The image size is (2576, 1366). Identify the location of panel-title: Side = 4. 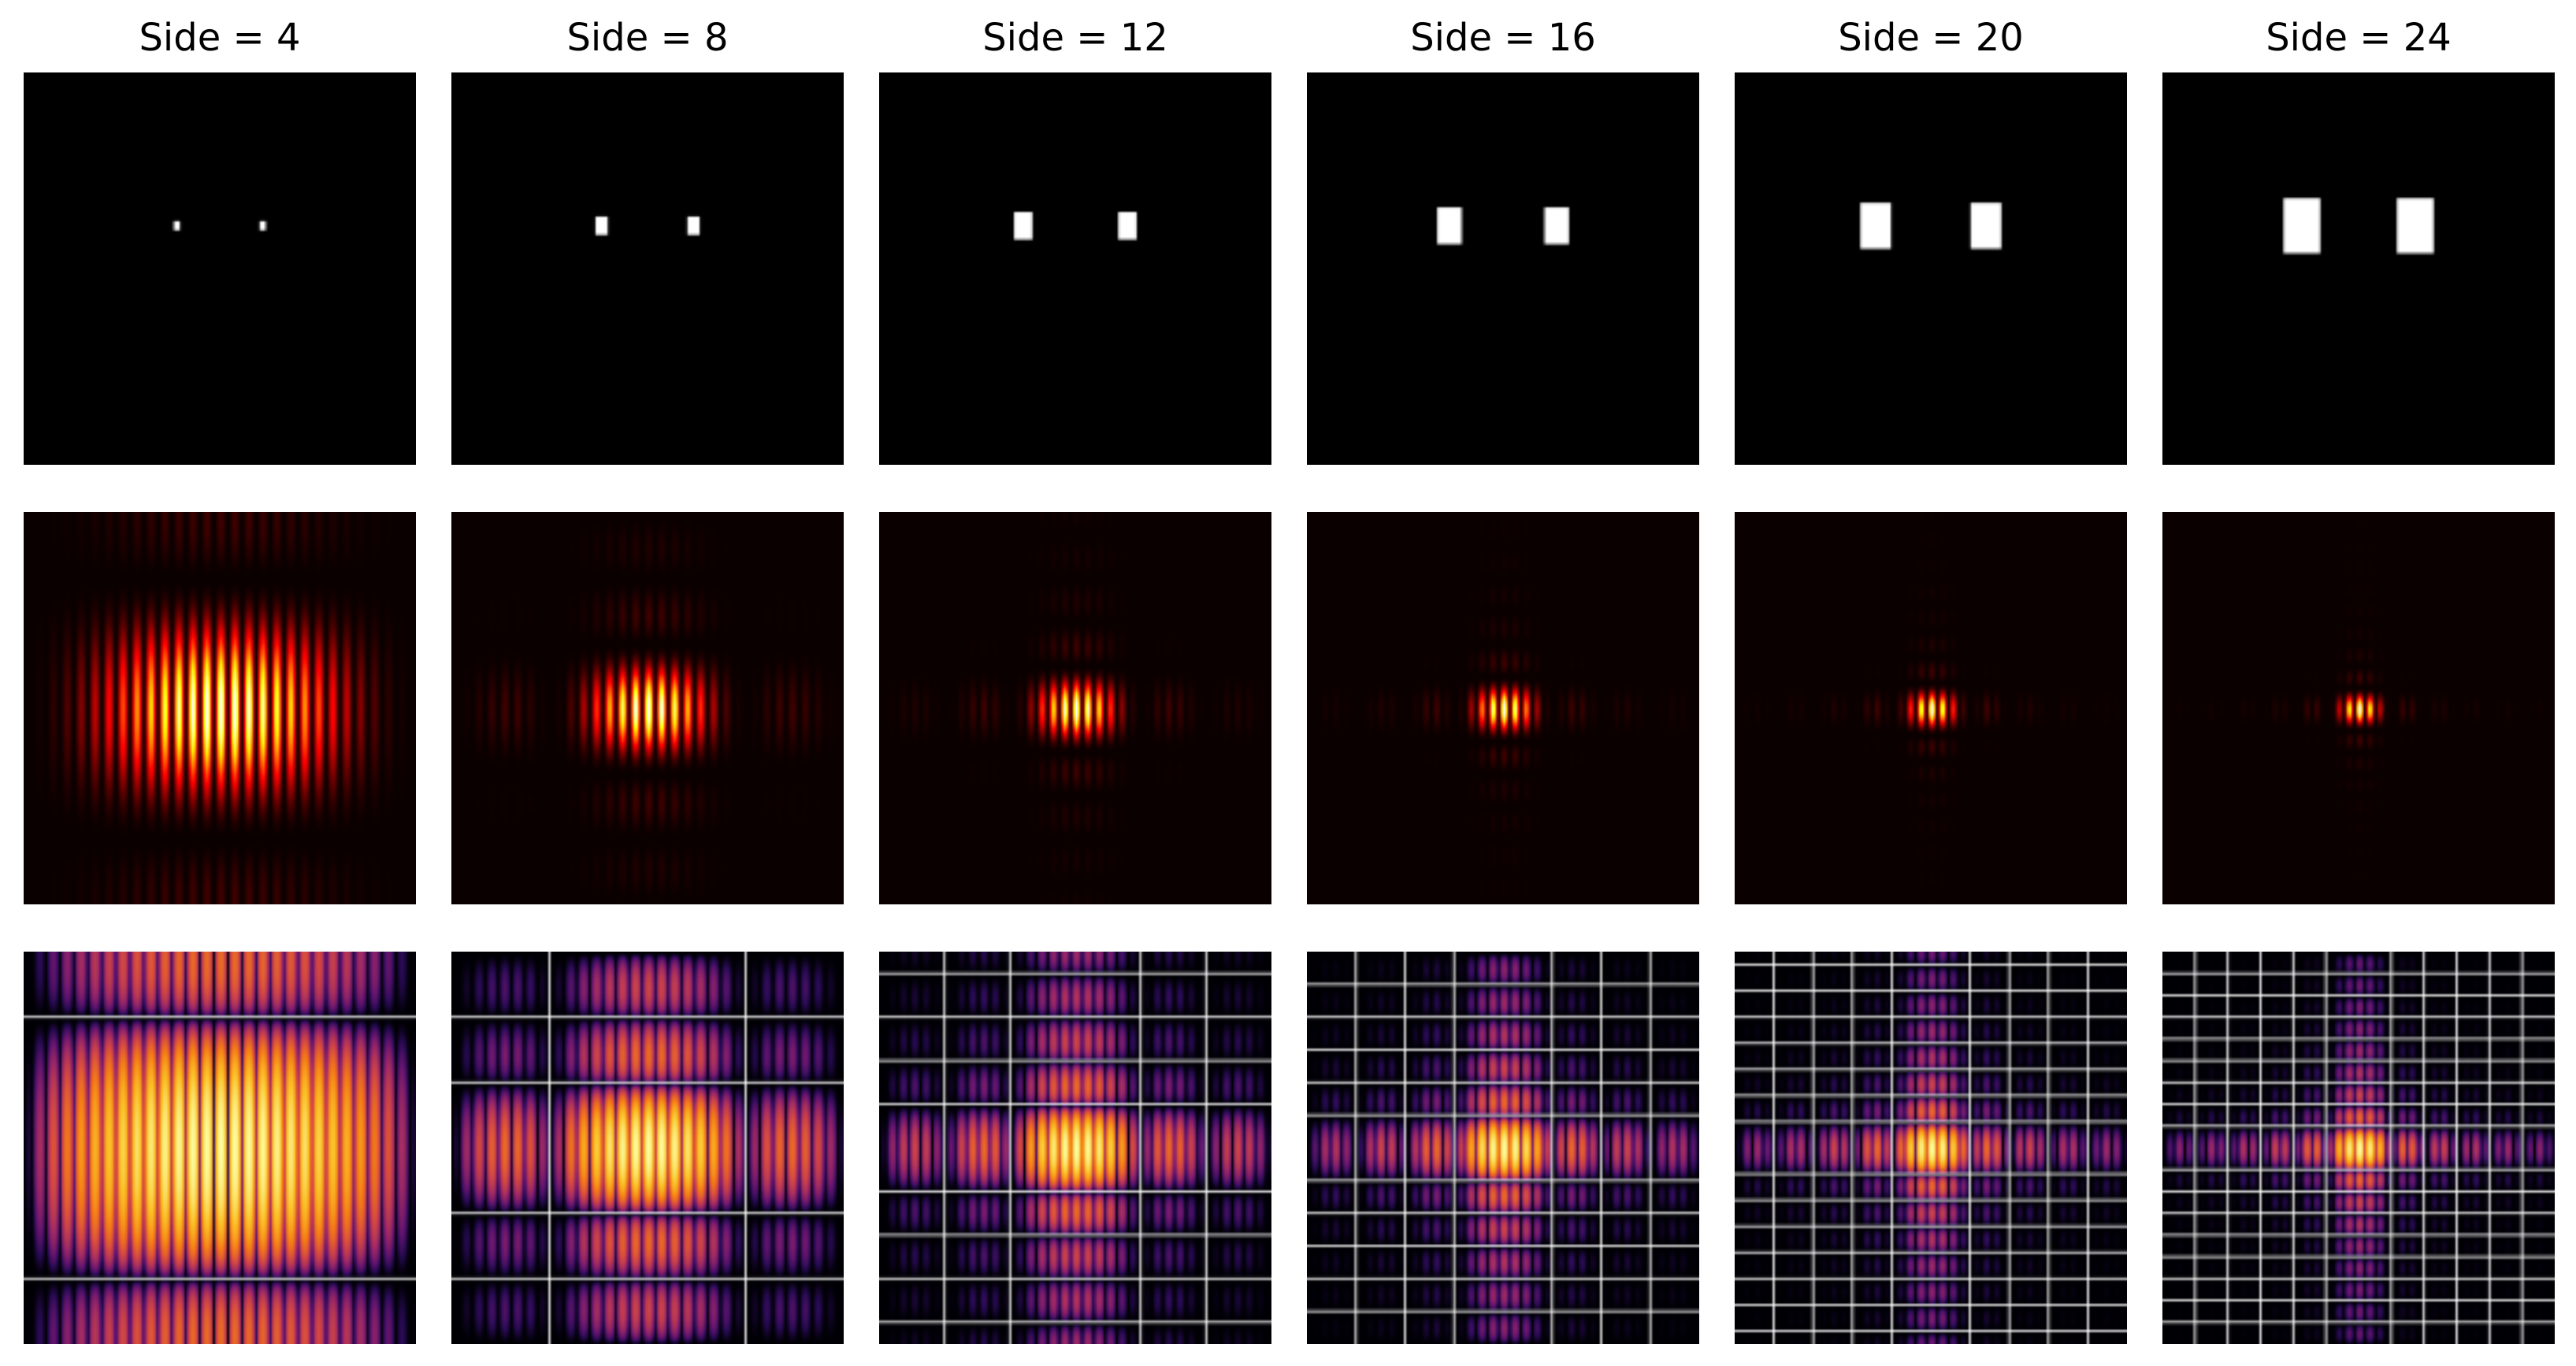
(220, 38).